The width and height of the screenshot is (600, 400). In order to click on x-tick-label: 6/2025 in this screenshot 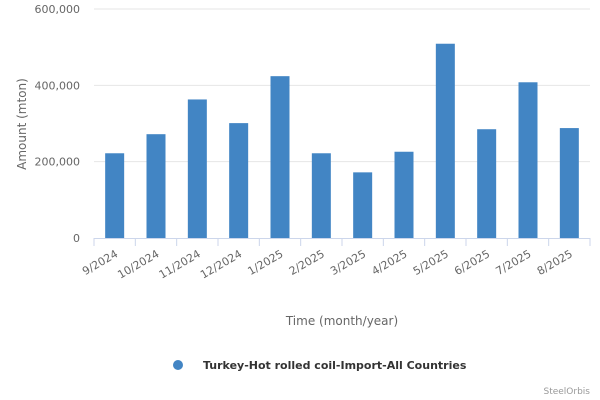, I will do `click(472, 262)`.